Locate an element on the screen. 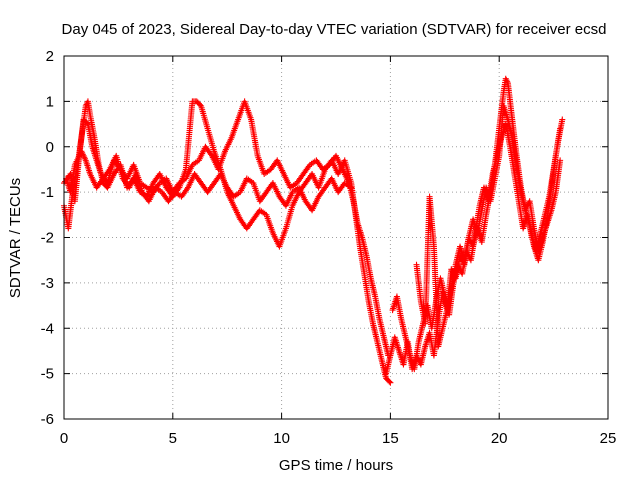 Image resolution: width=640 pixels, height=480 pixels. x-tick-label: 15 is located at coordinates (390, 438).